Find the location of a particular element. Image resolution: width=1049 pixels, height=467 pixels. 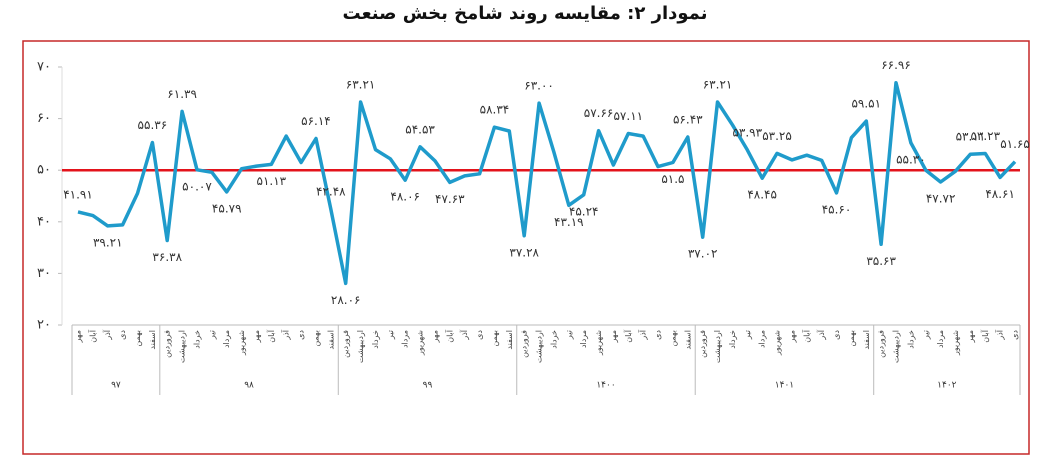

y-tick-label: ۴۰ is located at coordinates (44, 221).